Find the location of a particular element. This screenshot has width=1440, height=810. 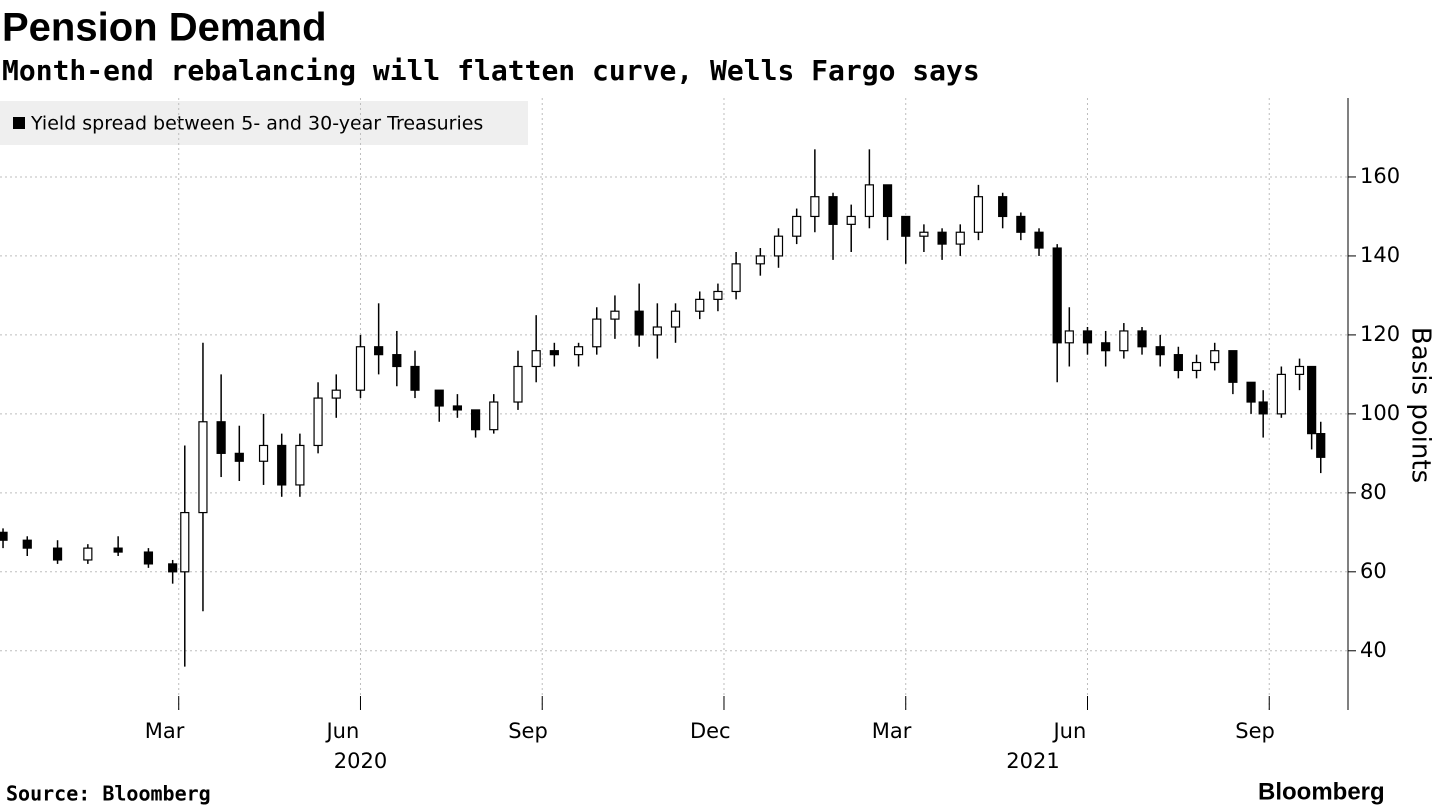

x-group-label: 2021 is located at coordinates (1032, 761).